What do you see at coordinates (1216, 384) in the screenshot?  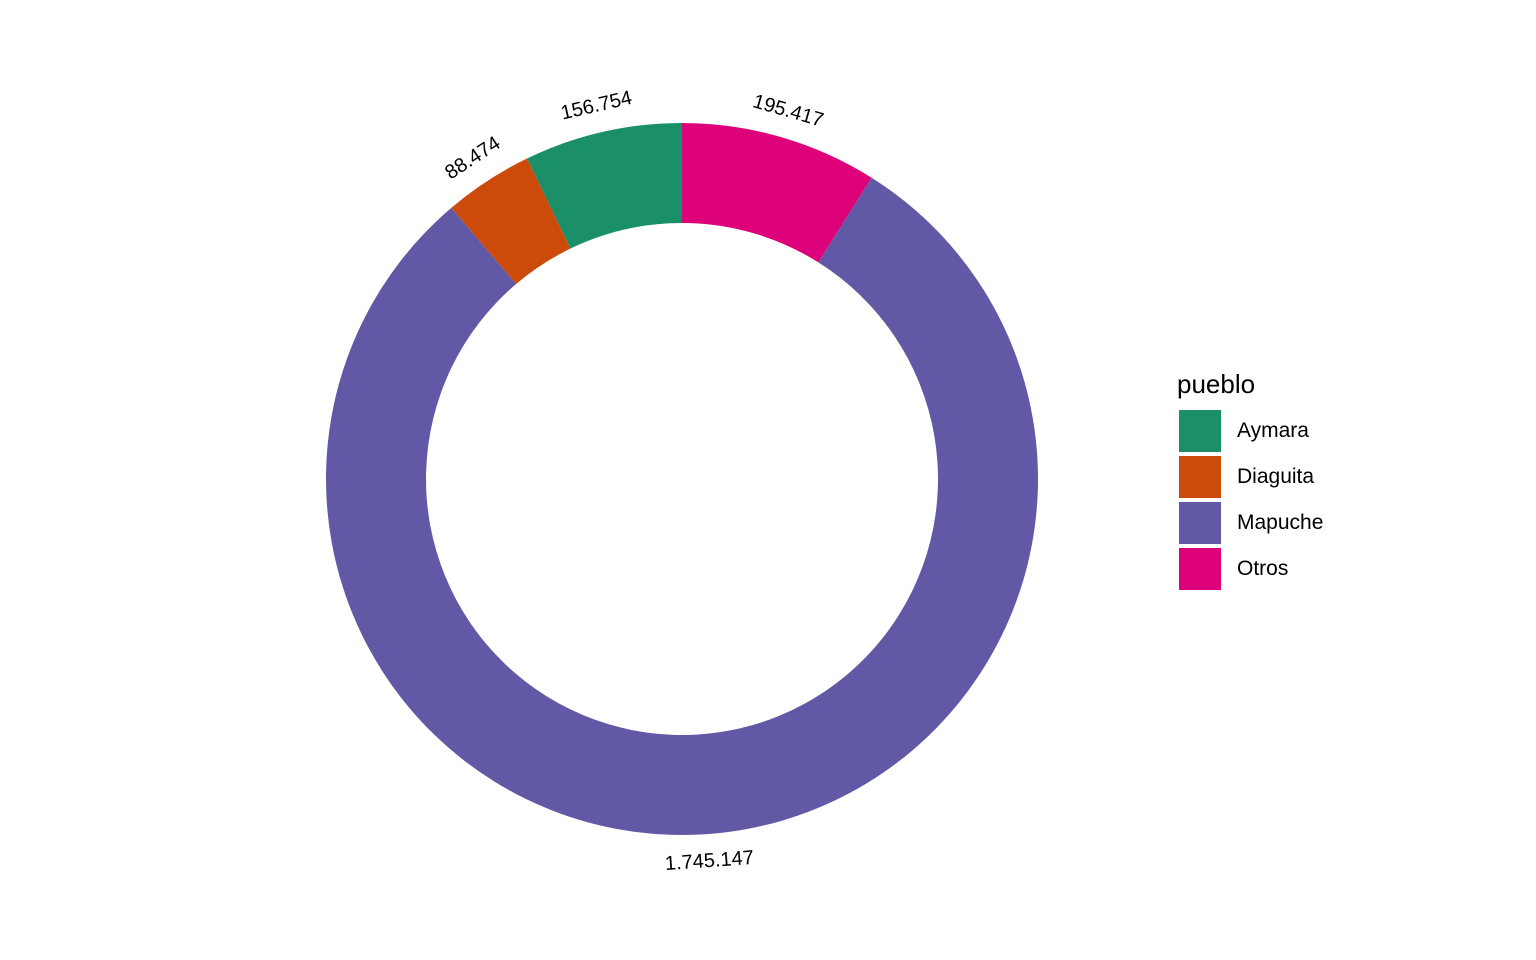 I see `legend-title: pueblo` at bounding box center [1216, 384].